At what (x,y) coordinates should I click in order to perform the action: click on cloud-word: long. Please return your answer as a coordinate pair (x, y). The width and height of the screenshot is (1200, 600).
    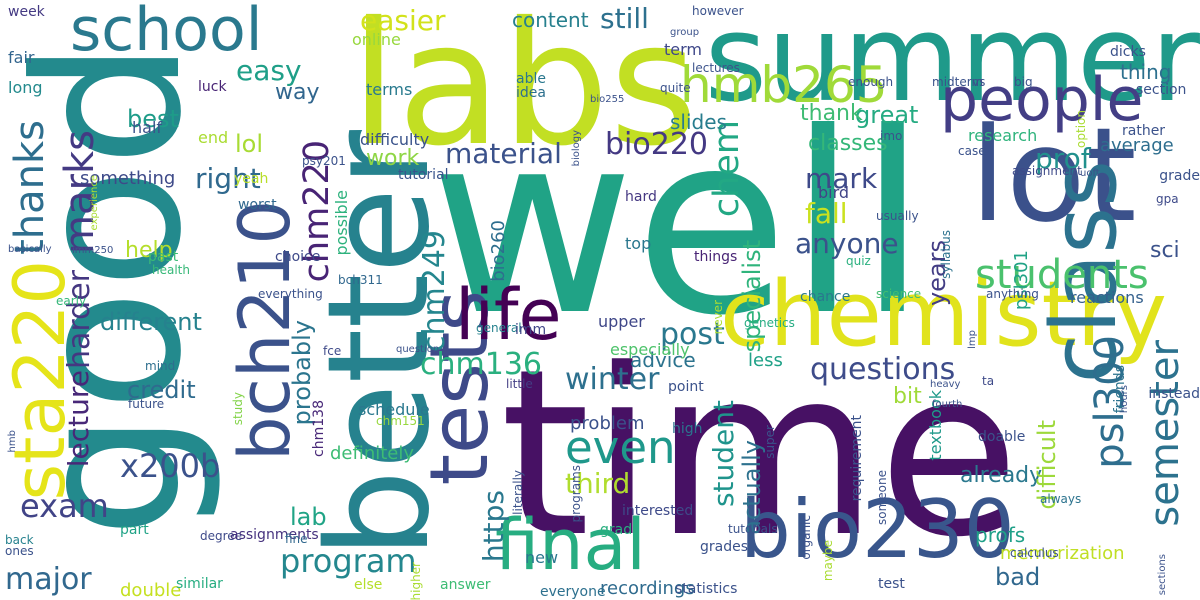
    Looking at the image, I should click on (25, 87).